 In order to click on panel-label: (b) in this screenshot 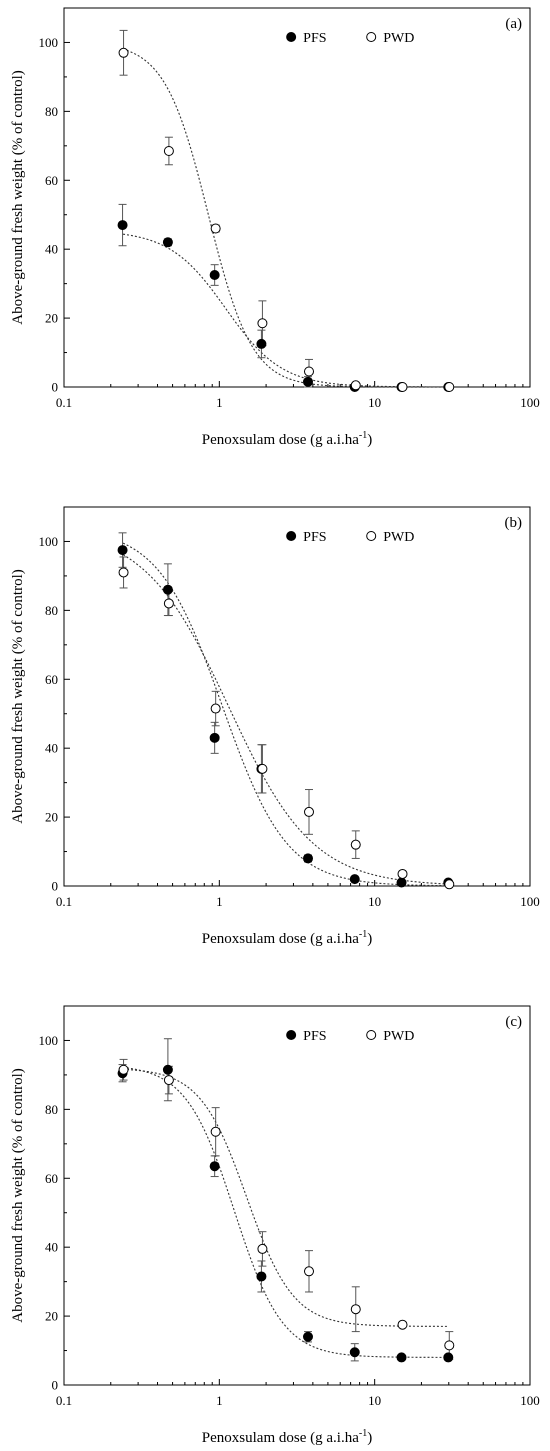, I will do `click(514, 523)`.